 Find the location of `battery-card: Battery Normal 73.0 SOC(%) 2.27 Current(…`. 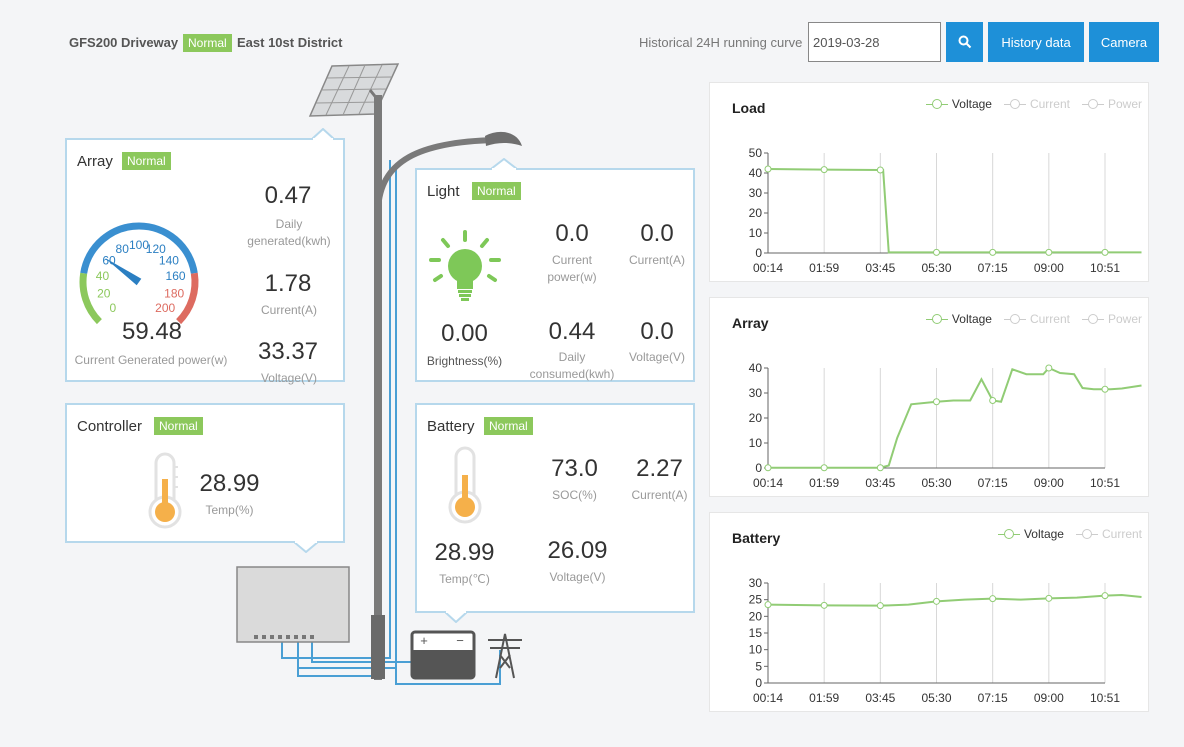

battery-card: Battery Normal 73.0 SOC(%) 2.27 Current(… is located at coordinates (555, 508).